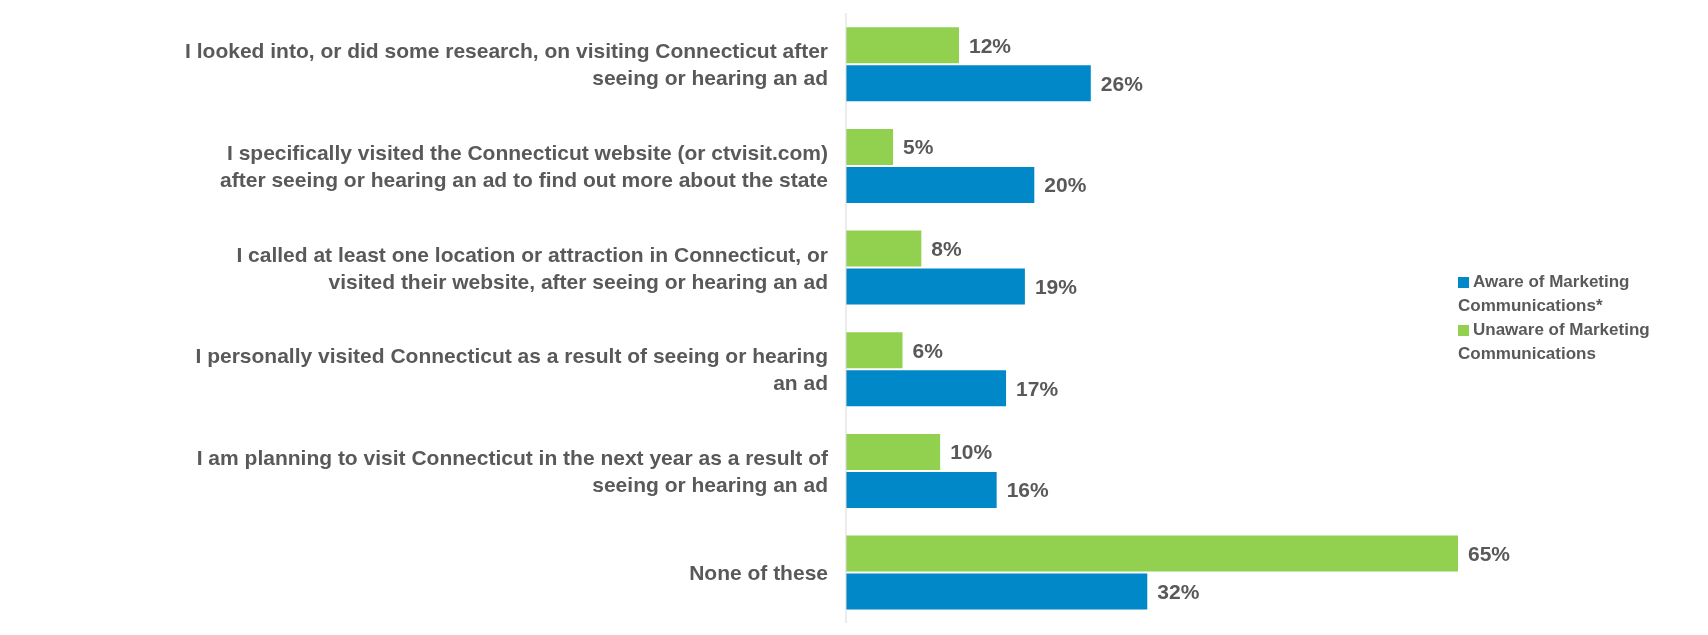  I want to click on data-label: 10%, so click(971, 452).